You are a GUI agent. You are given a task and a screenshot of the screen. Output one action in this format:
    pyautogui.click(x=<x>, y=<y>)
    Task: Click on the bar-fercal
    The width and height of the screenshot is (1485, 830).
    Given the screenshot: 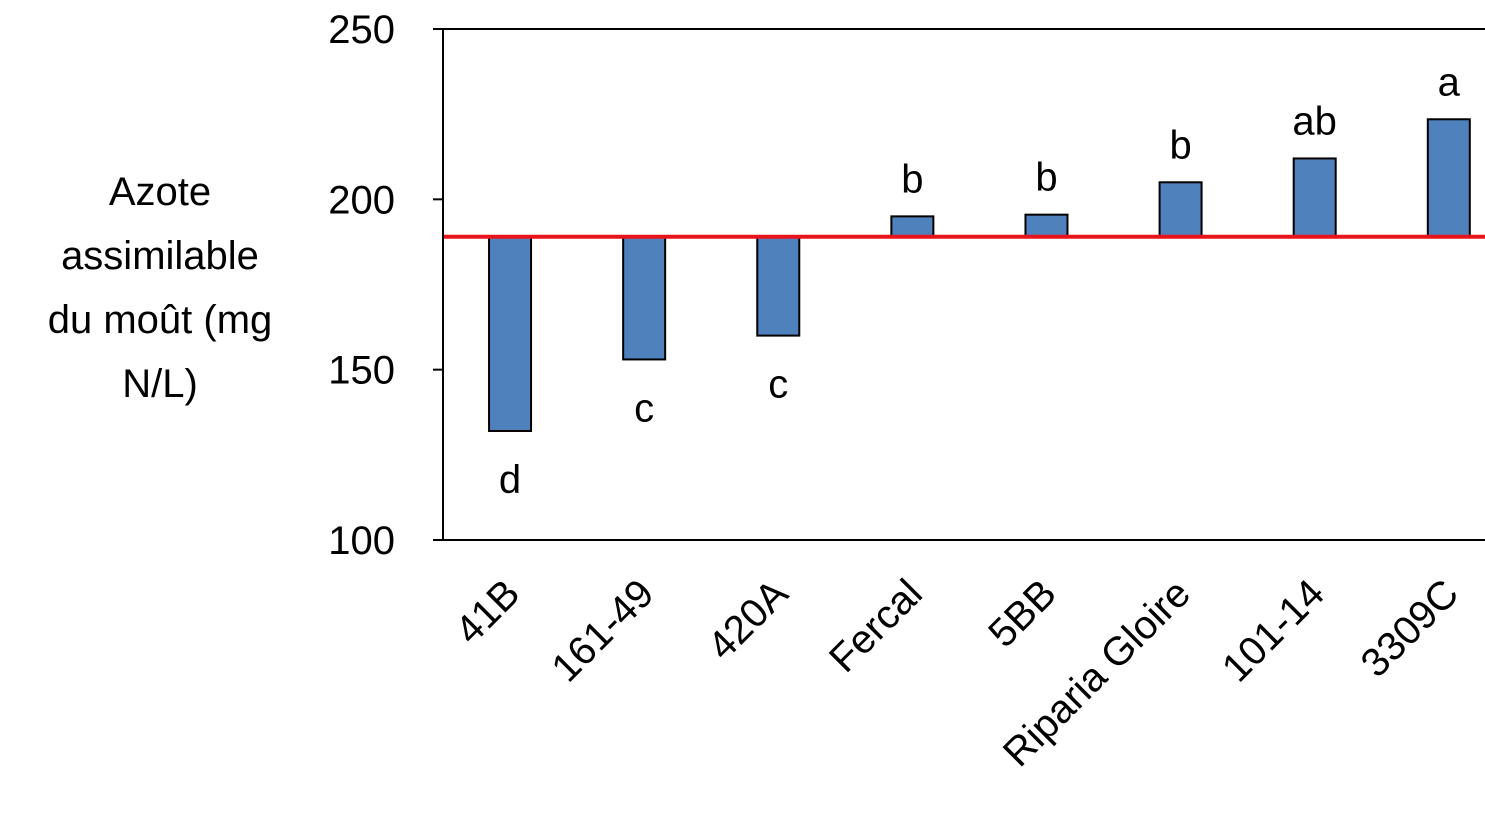 What is the action you would take?
    pyautogui.click(x=912, y=226)
    